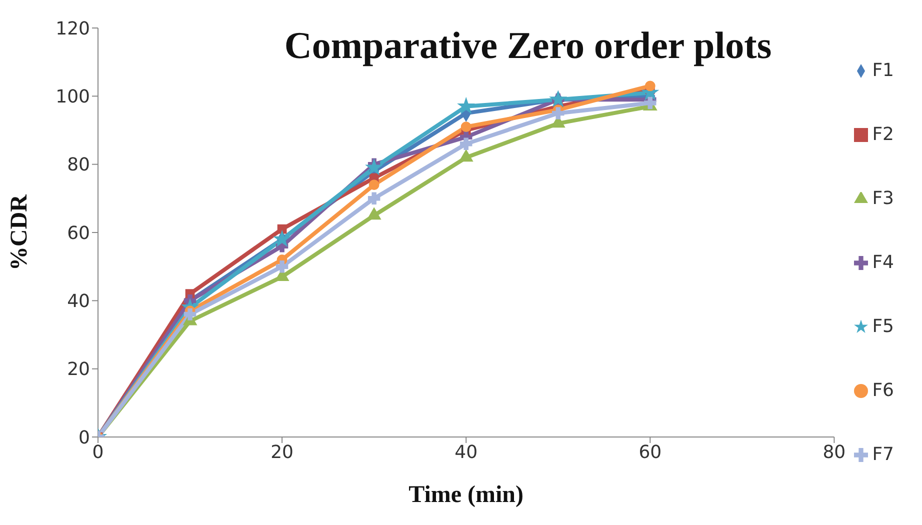 The width and height of the screenshot is (922, 525). Describe the element at coordinates (883, 390) in the screenshot. I see `legend-label: F6` at that location.